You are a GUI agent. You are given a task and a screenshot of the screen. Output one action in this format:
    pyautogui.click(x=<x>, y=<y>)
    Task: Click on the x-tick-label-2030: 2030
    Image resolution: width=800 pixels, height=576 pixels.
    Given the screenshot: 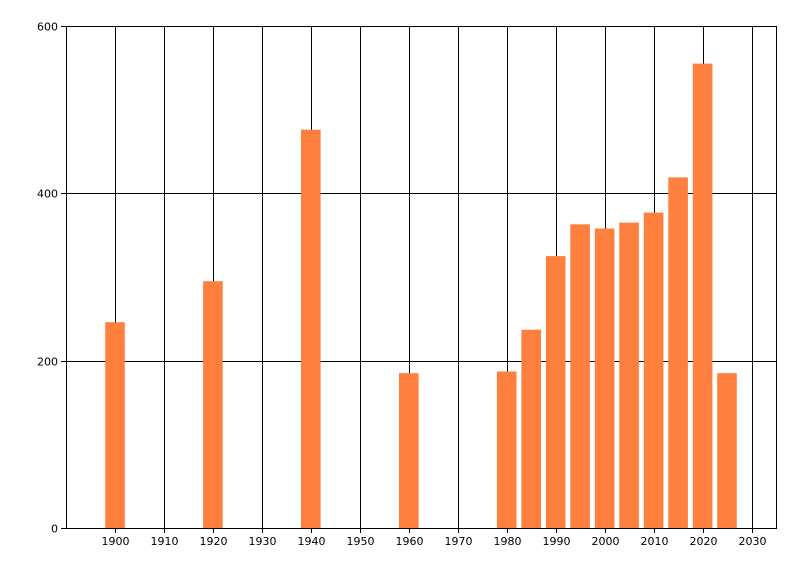 What is the action you would take?
    pyautogui.click(x=753, y=541)
    